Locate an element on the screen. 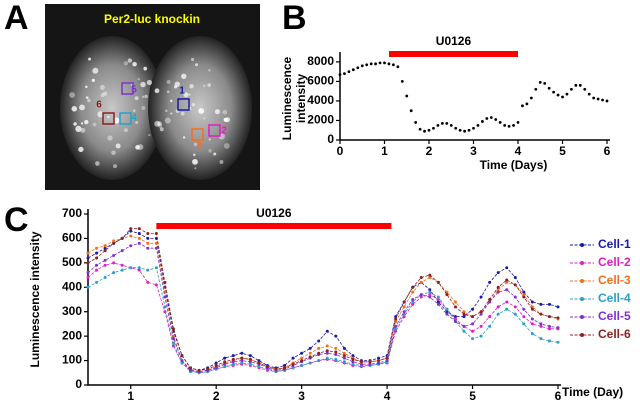 The image size is (640, 404). roi-label: 1 is located at coordinates (182, 91).